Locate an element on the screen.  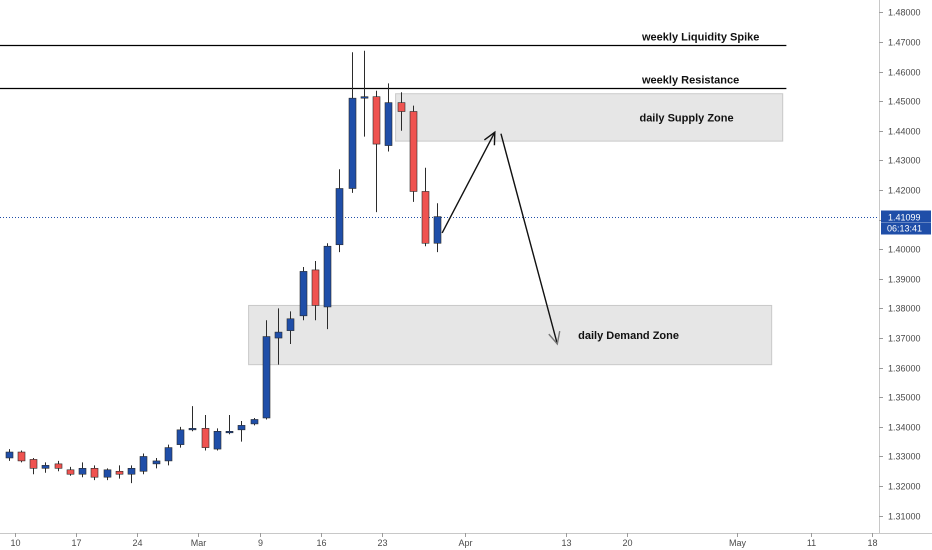
x-tick-label: 13 is located at coordinates (566, 543).